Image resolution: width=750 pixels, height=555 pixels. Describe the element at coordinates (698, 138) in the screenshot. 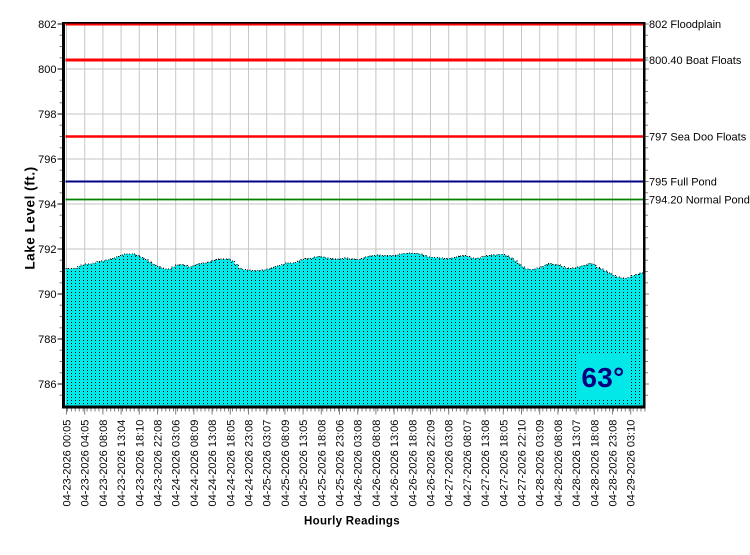

I see `svg-text: 797 Sea Doo Floats` at that location.